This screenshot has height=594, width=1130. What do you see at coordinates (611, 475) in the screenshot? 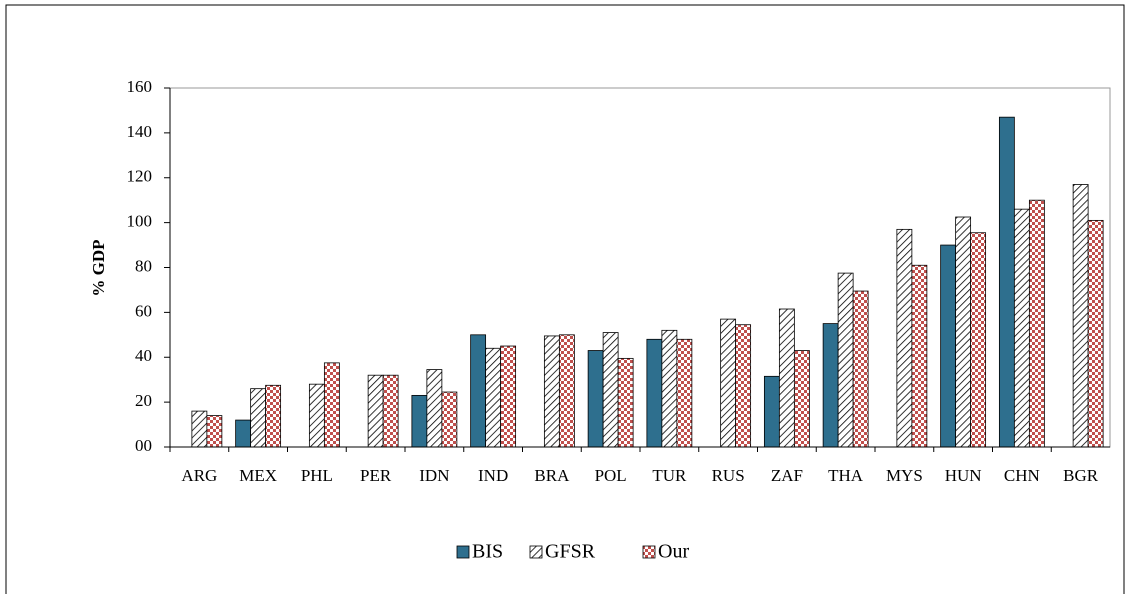
I see `x-tick-label: POL` at bounding box center [611, 475].